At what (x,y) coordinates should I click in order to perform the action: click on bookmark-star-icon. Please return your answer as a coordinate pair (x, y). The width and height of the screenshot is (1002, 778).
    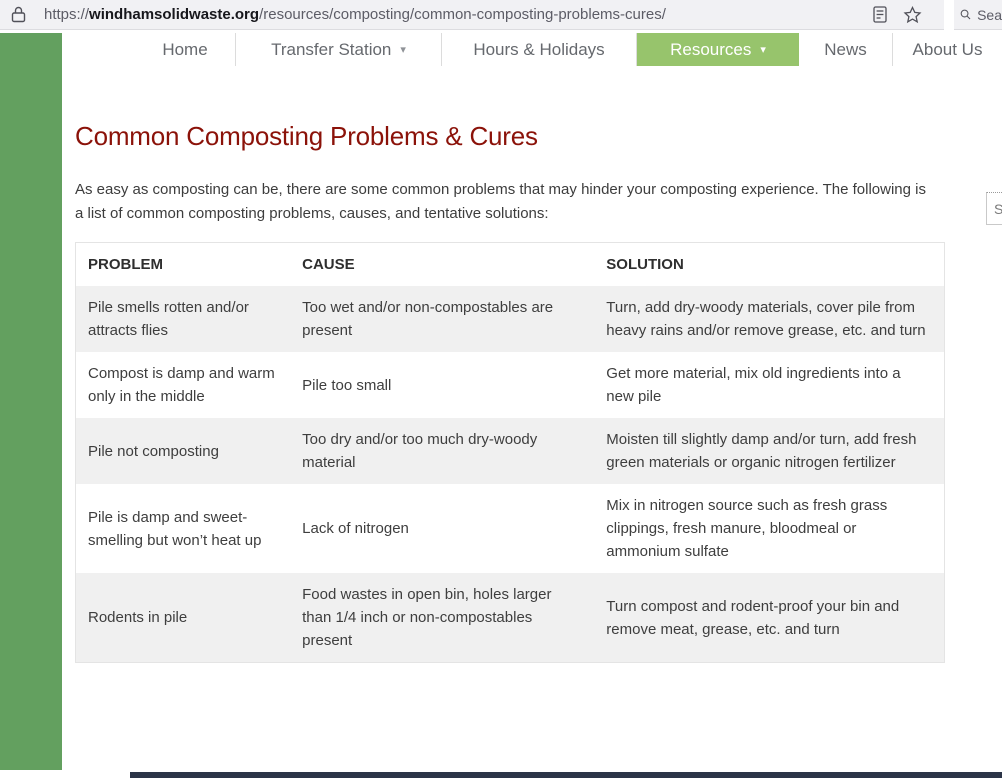
    Looking at the image, I should click on (912, 14).